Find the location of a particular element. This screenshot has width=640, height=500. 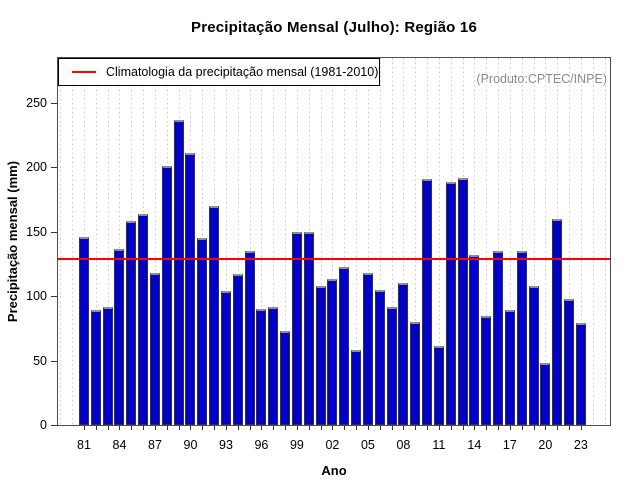

x-axis-title: Ano is located at coordinates (334, 470).